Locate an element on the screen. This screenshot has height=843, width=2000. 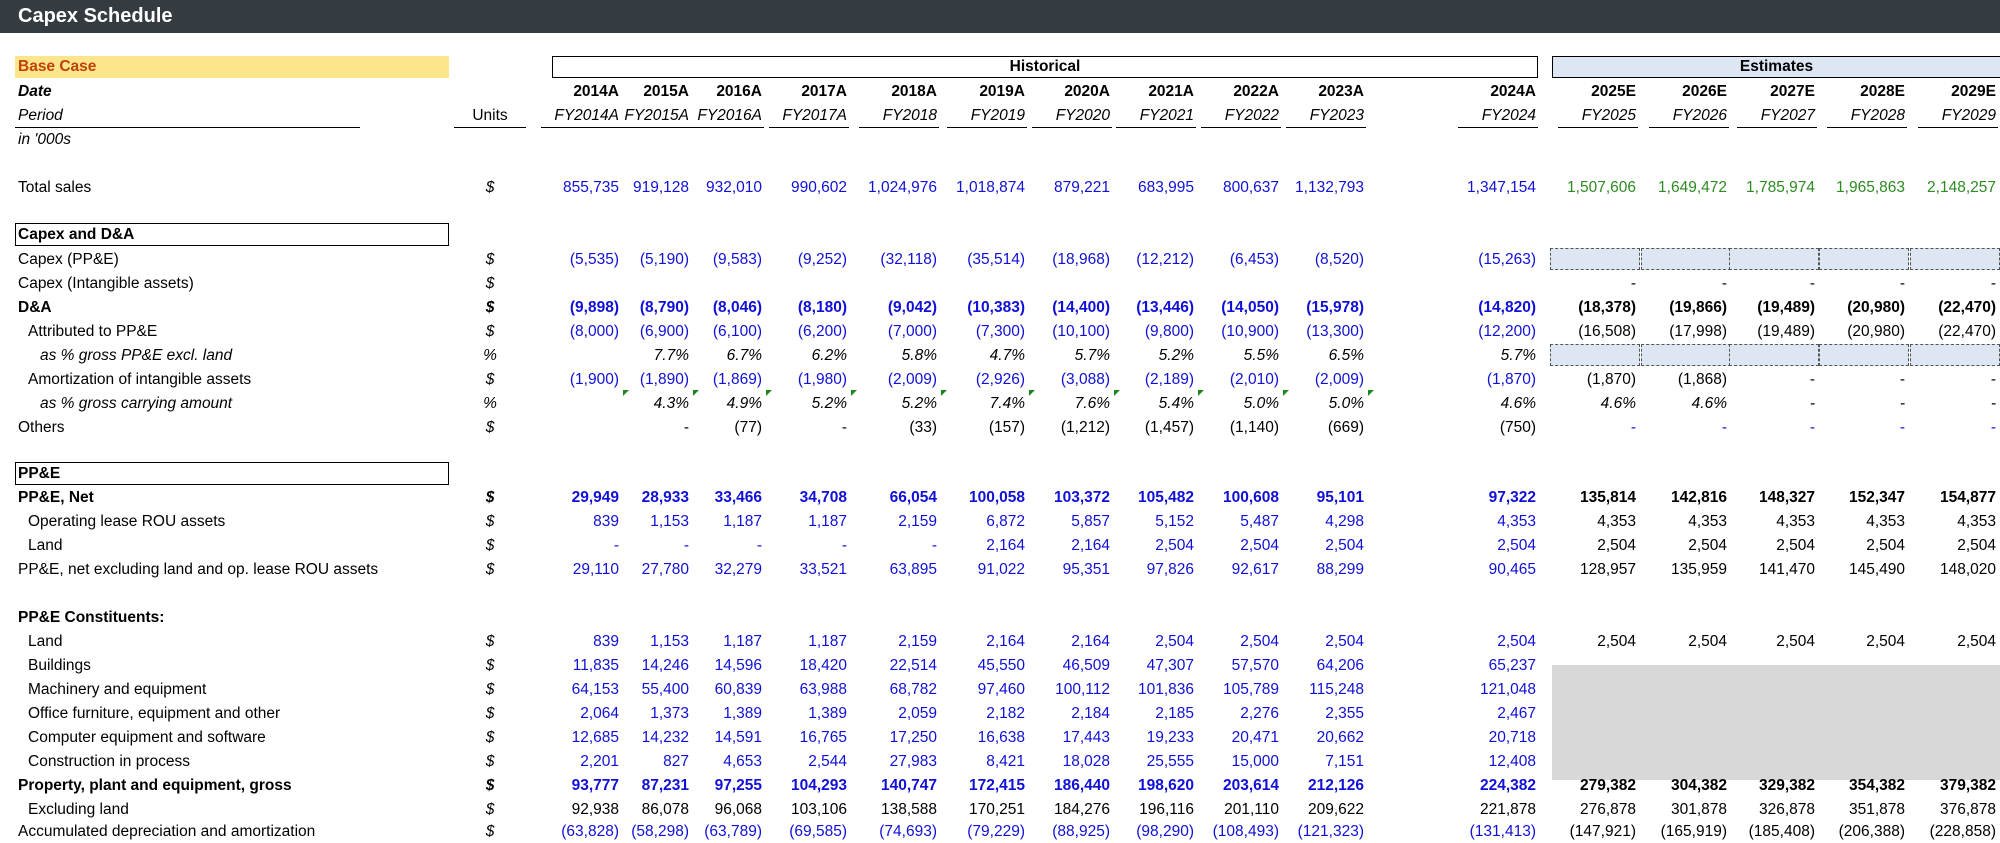
value-cell: 96,068 is located at coordinates (738, 809).